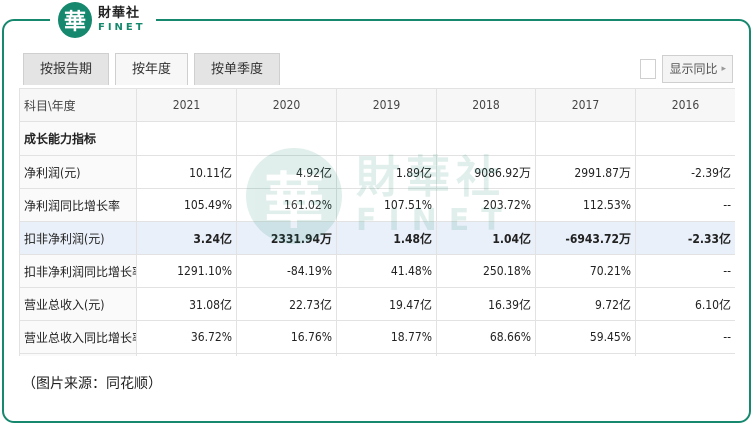  Describe the element at coordinates (75, 20) in the screenshot. I see `hua-logo-icon: 華` at that location.